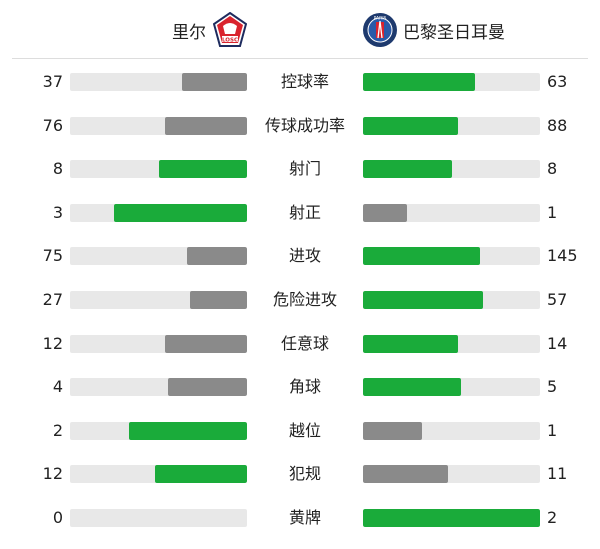 Image resolution: width=600 pixels, height=549 pixels. I want to click on lille-logo-icon: LOSC, so click(230, 29).